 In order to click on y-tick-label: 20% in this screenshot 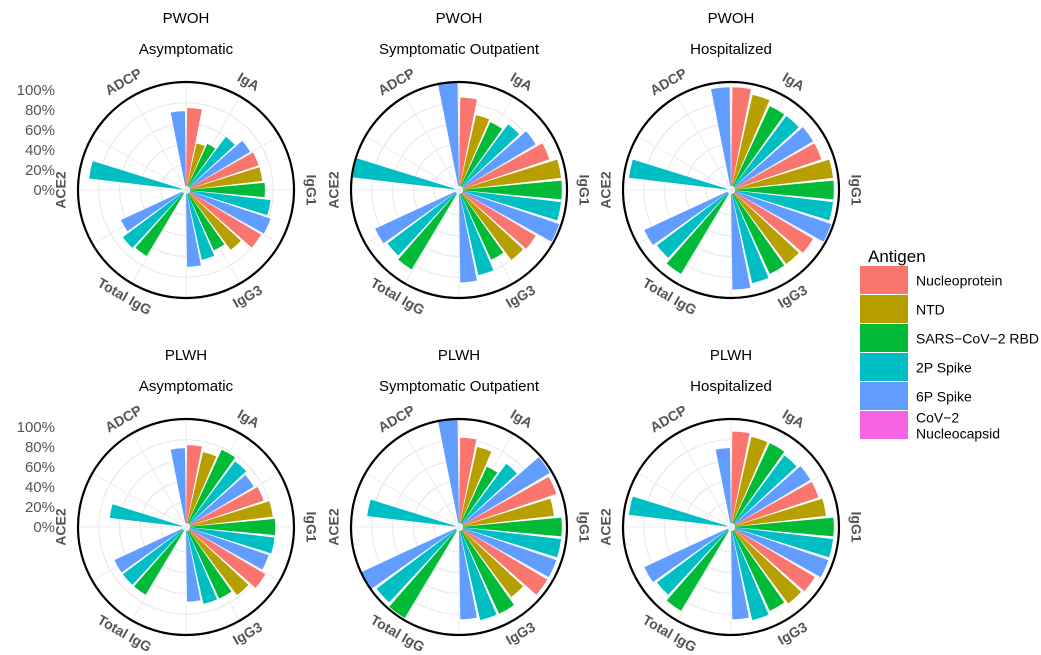, I will do `click(40, 507)`.